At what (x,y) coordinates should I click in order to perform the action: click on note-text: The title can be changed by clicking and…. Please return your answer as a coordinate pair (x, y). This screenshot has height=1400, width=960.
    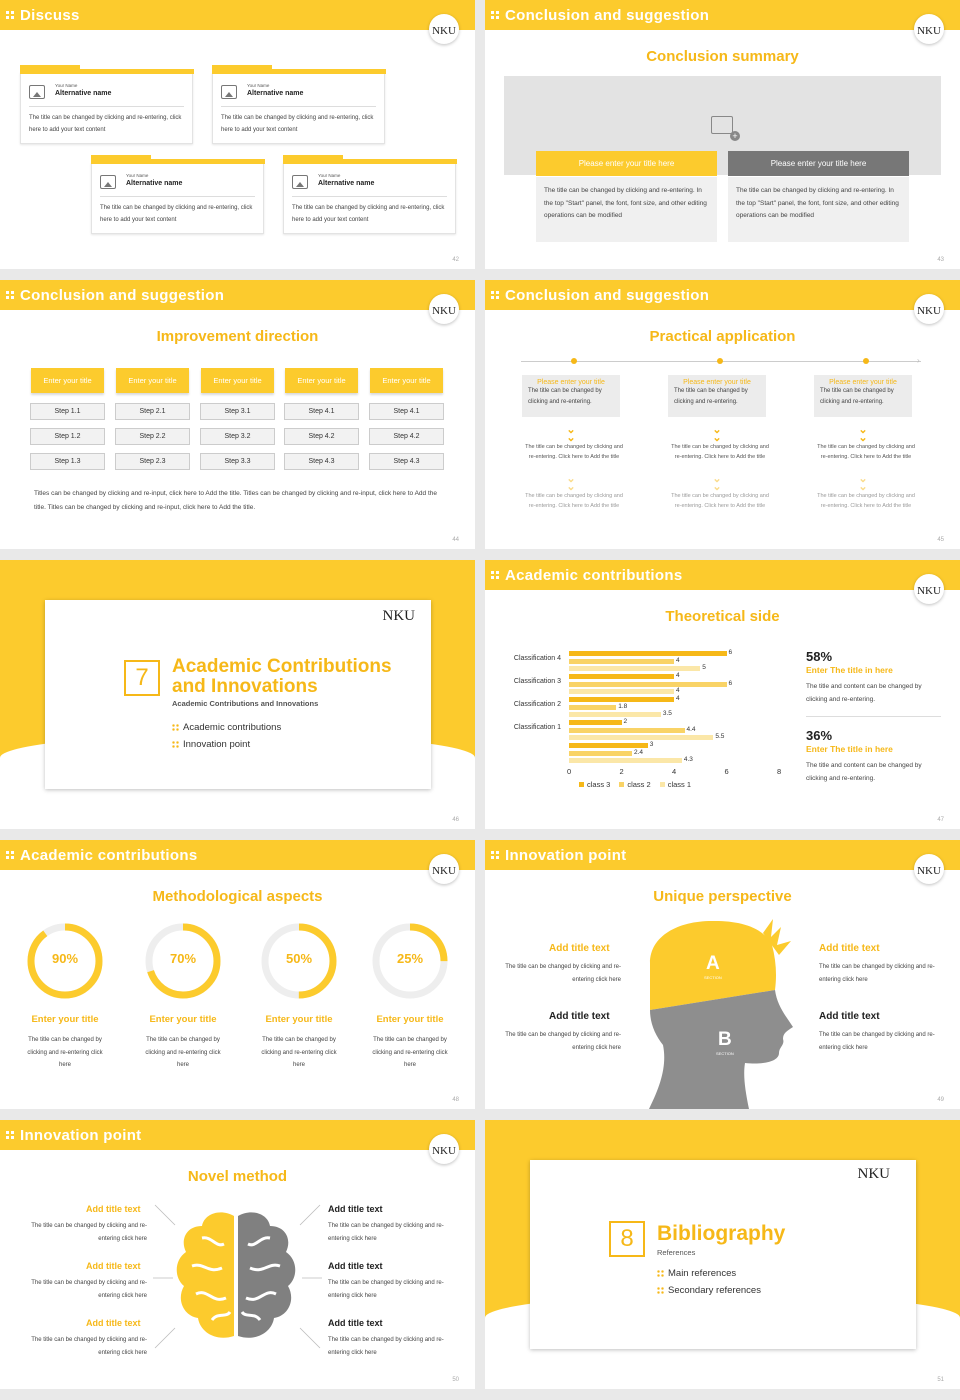
    Looking at the image, I should click on (574, 452).